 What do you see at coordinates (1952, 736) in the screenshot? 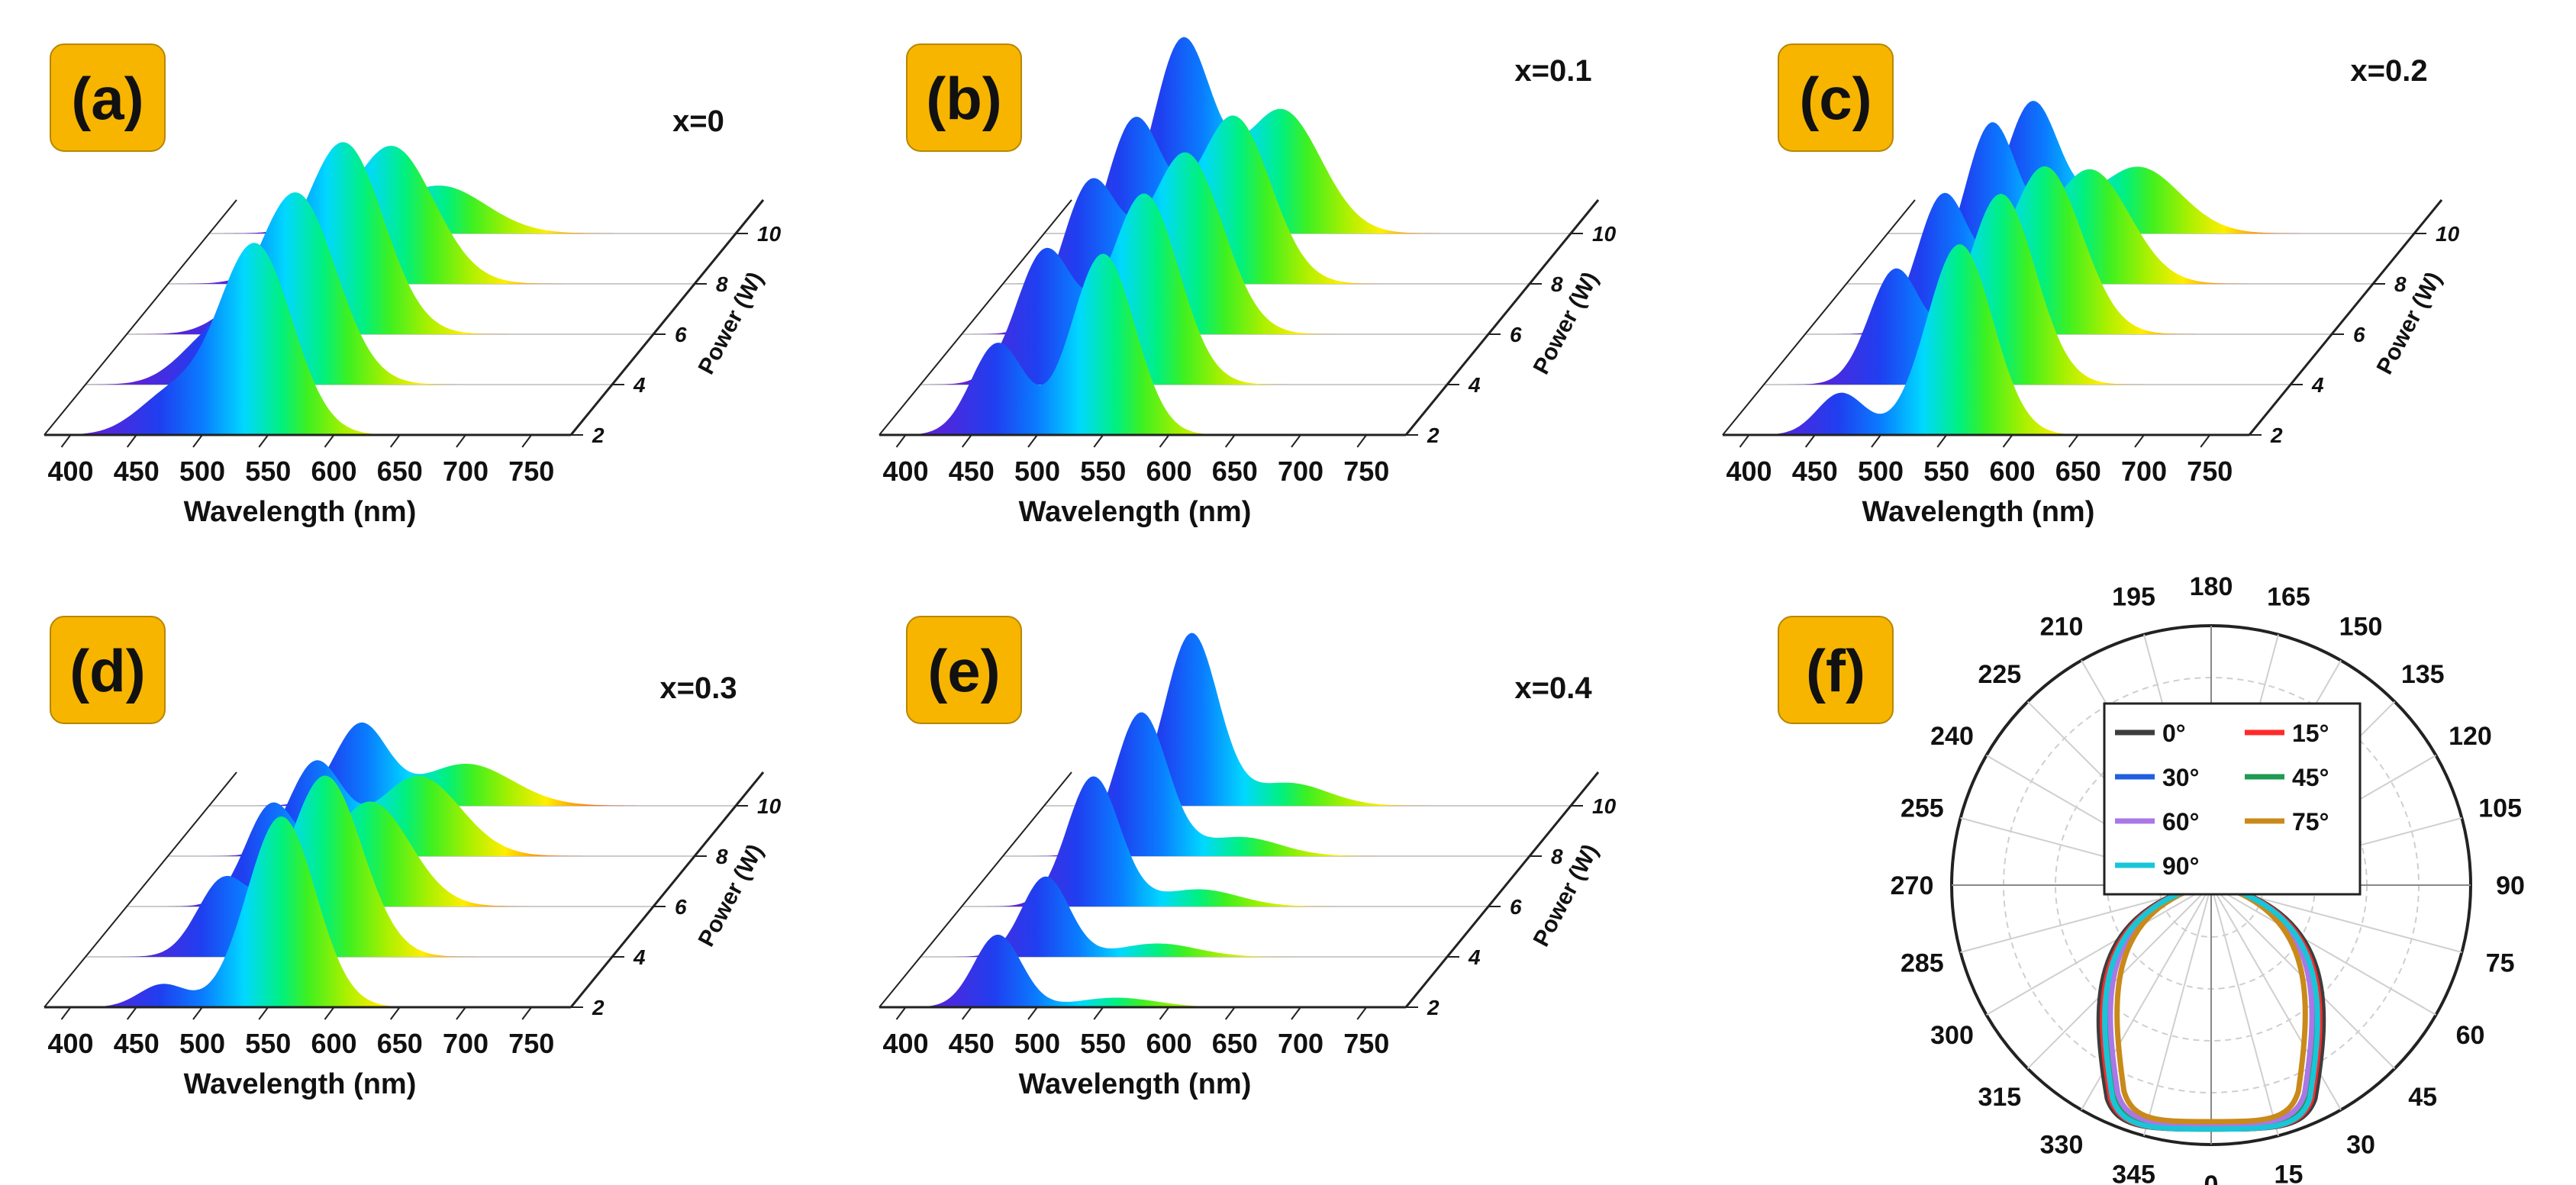
I see `angle-label: 240` at bounding box center [1952, 736].